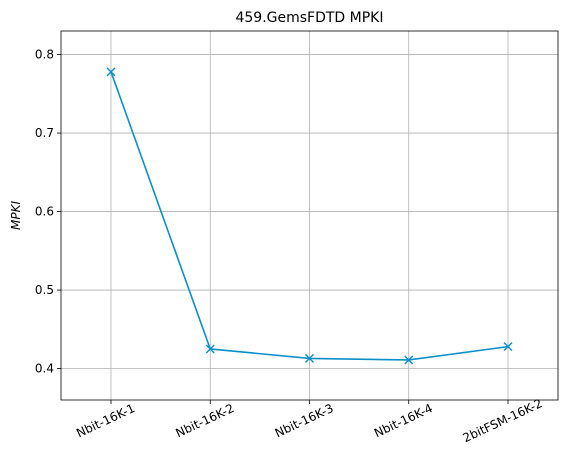 The width and height of the screenshot is (567, 475). I want to click on x-tick-label: Nbit-16K-3, so click(304, 420).